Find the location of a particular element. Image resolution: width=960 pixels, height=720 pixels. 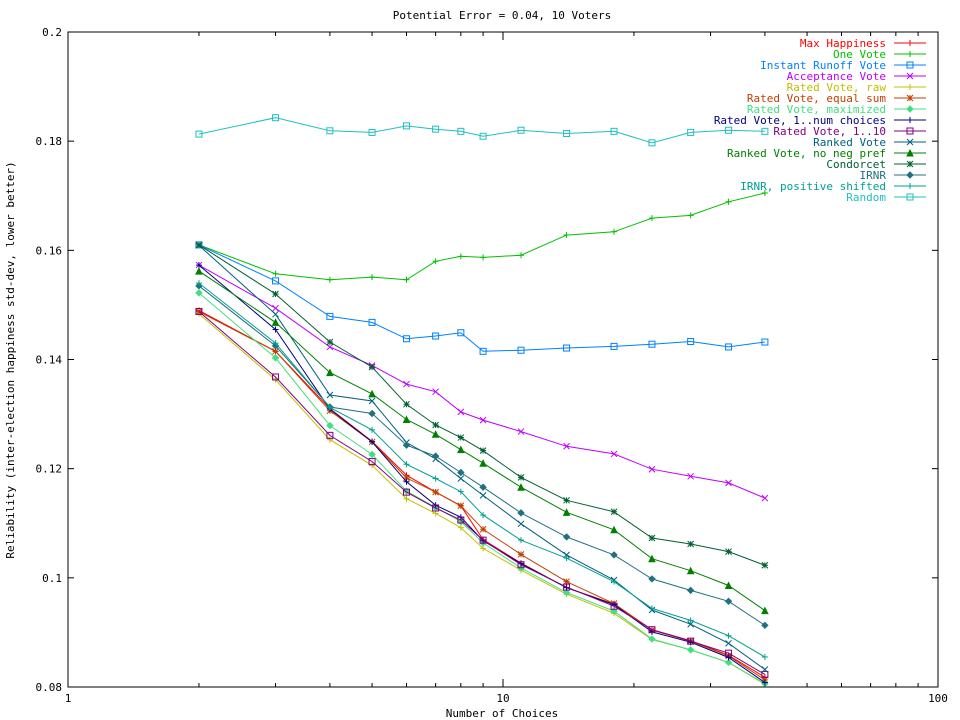

legend-label: Rated Vote, 1..10 is located at coordinates (829, 131).